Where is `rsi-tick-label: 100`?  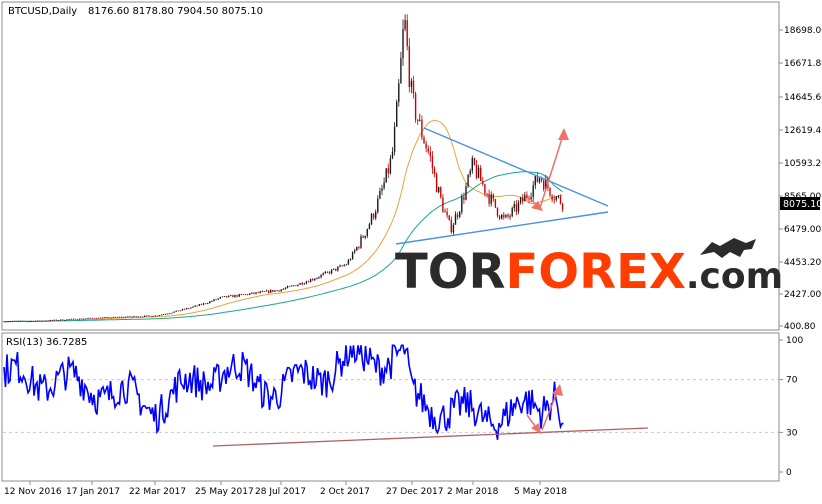 rsi-tick-label: 100 is located at coordinates (794, 341).